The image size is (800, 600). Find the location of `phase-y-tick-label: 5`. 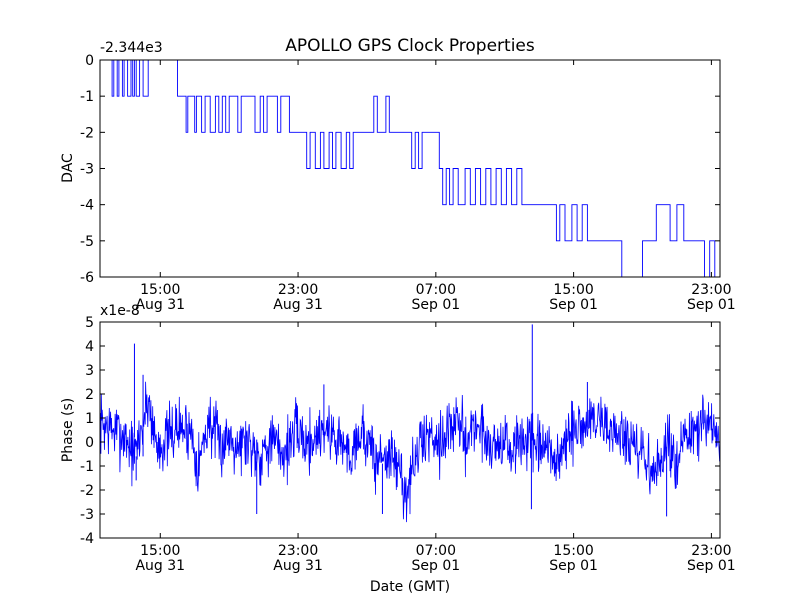

phase-y-tick-label: 5 is located at coordinates (89, 323).